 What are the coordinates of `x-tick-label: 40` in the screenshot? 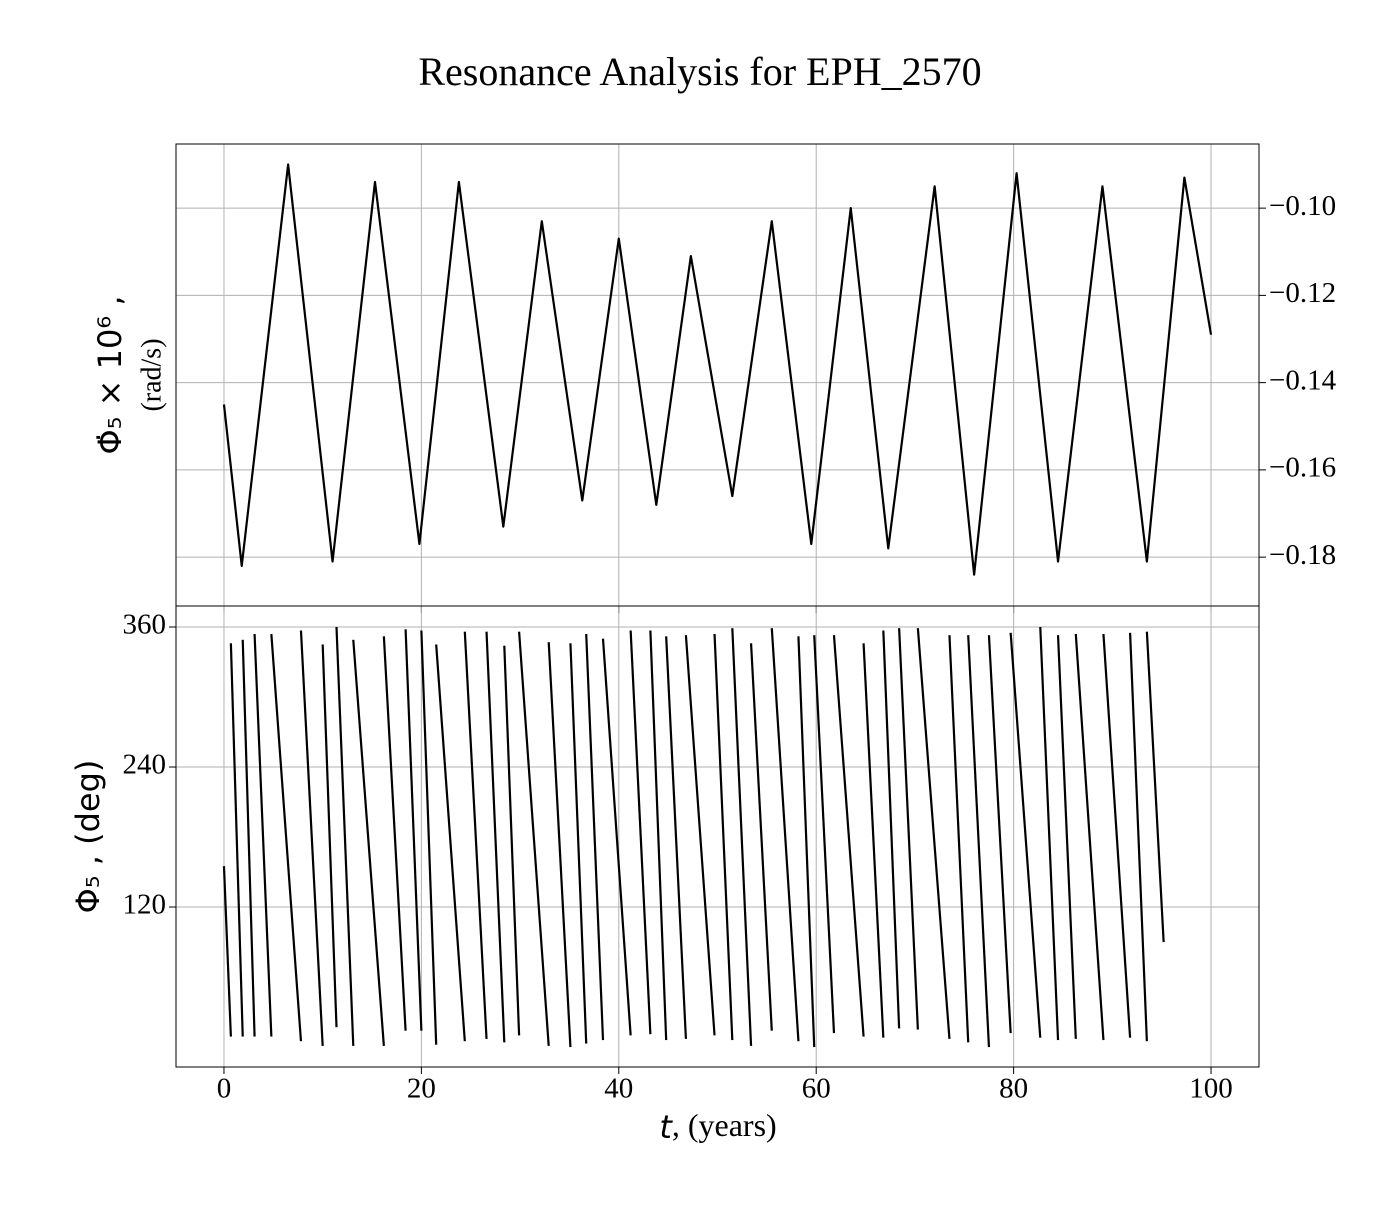 It's located at (618, 1089).